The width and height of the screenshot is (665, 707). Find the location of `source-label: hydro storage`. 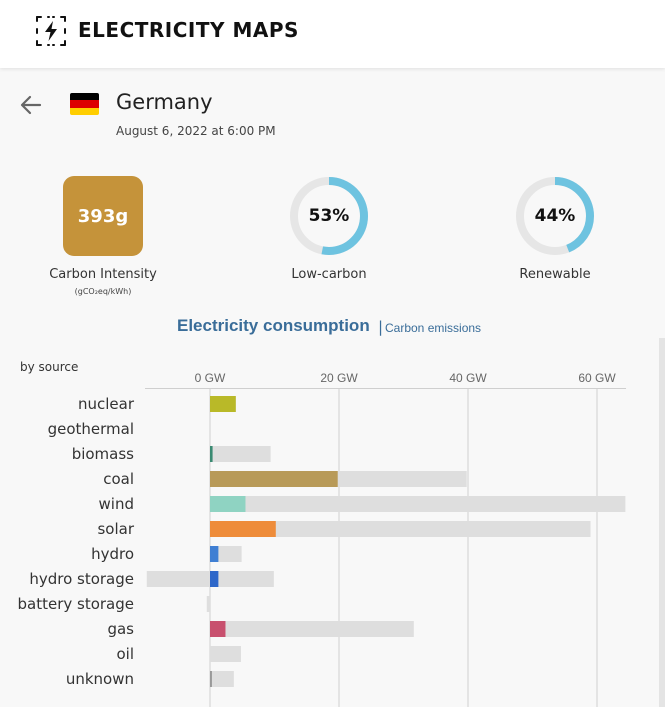

source-label: hydro storage is located at coordinates (81, 579).